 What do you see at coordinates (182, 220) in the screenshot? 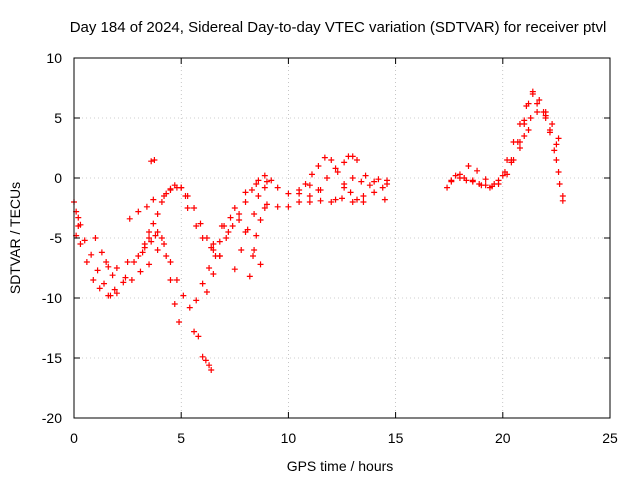
I see `series-trace-h` at bounding box center [182, 220].